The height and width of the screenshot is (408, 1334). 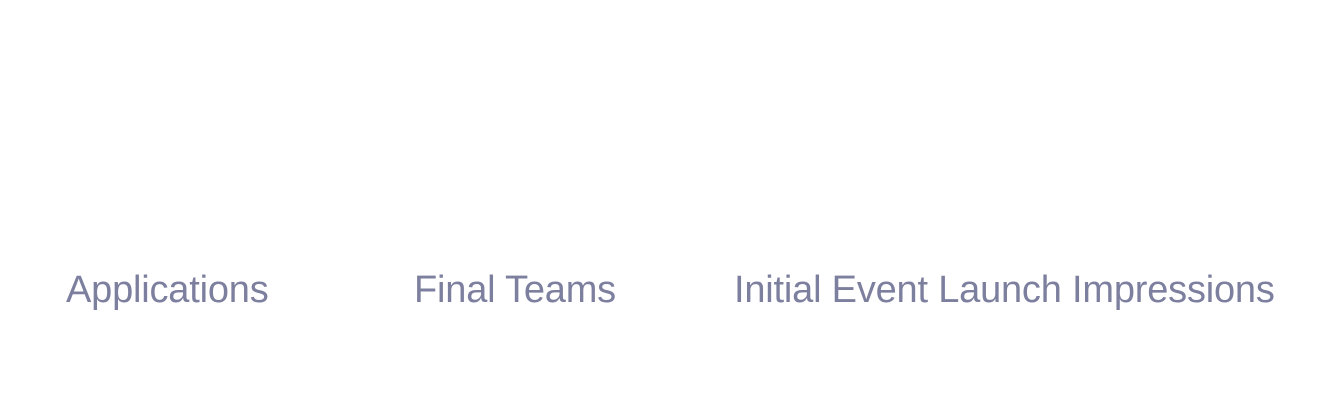 I want to click on stat-label-final-teams: Final Teams, so click(x=515, y=290).